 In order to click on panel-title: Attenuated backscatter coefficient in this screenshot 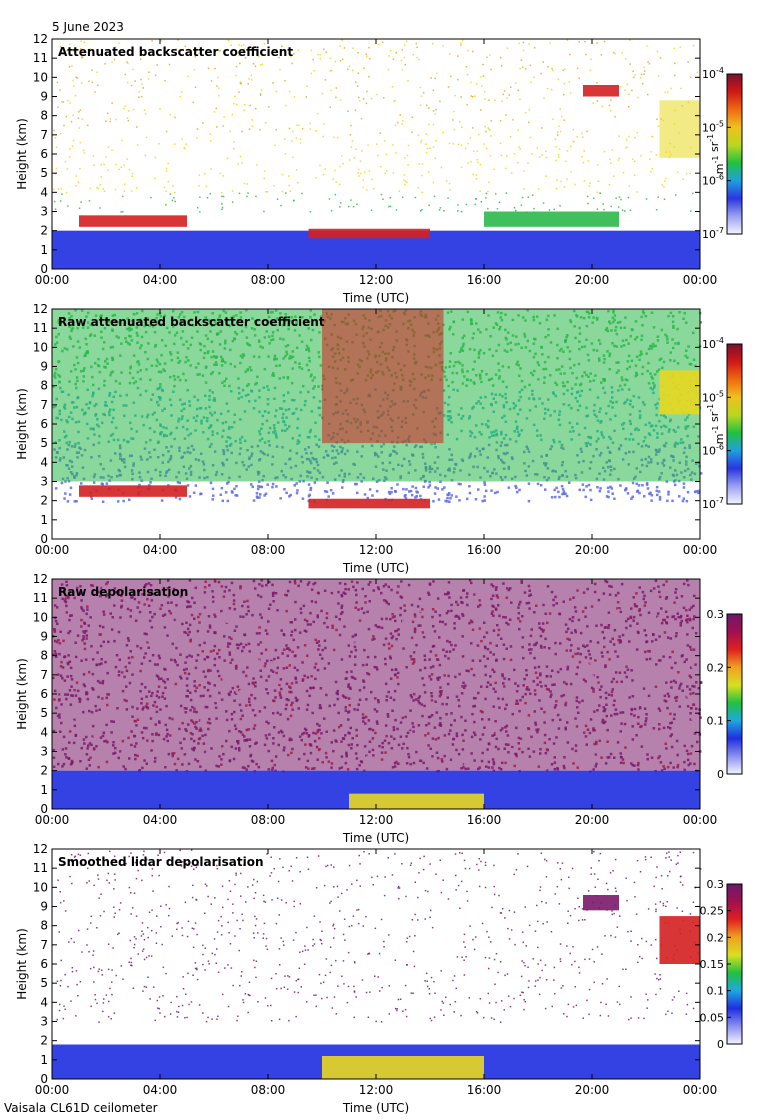, I will do `click(175, 52)`.